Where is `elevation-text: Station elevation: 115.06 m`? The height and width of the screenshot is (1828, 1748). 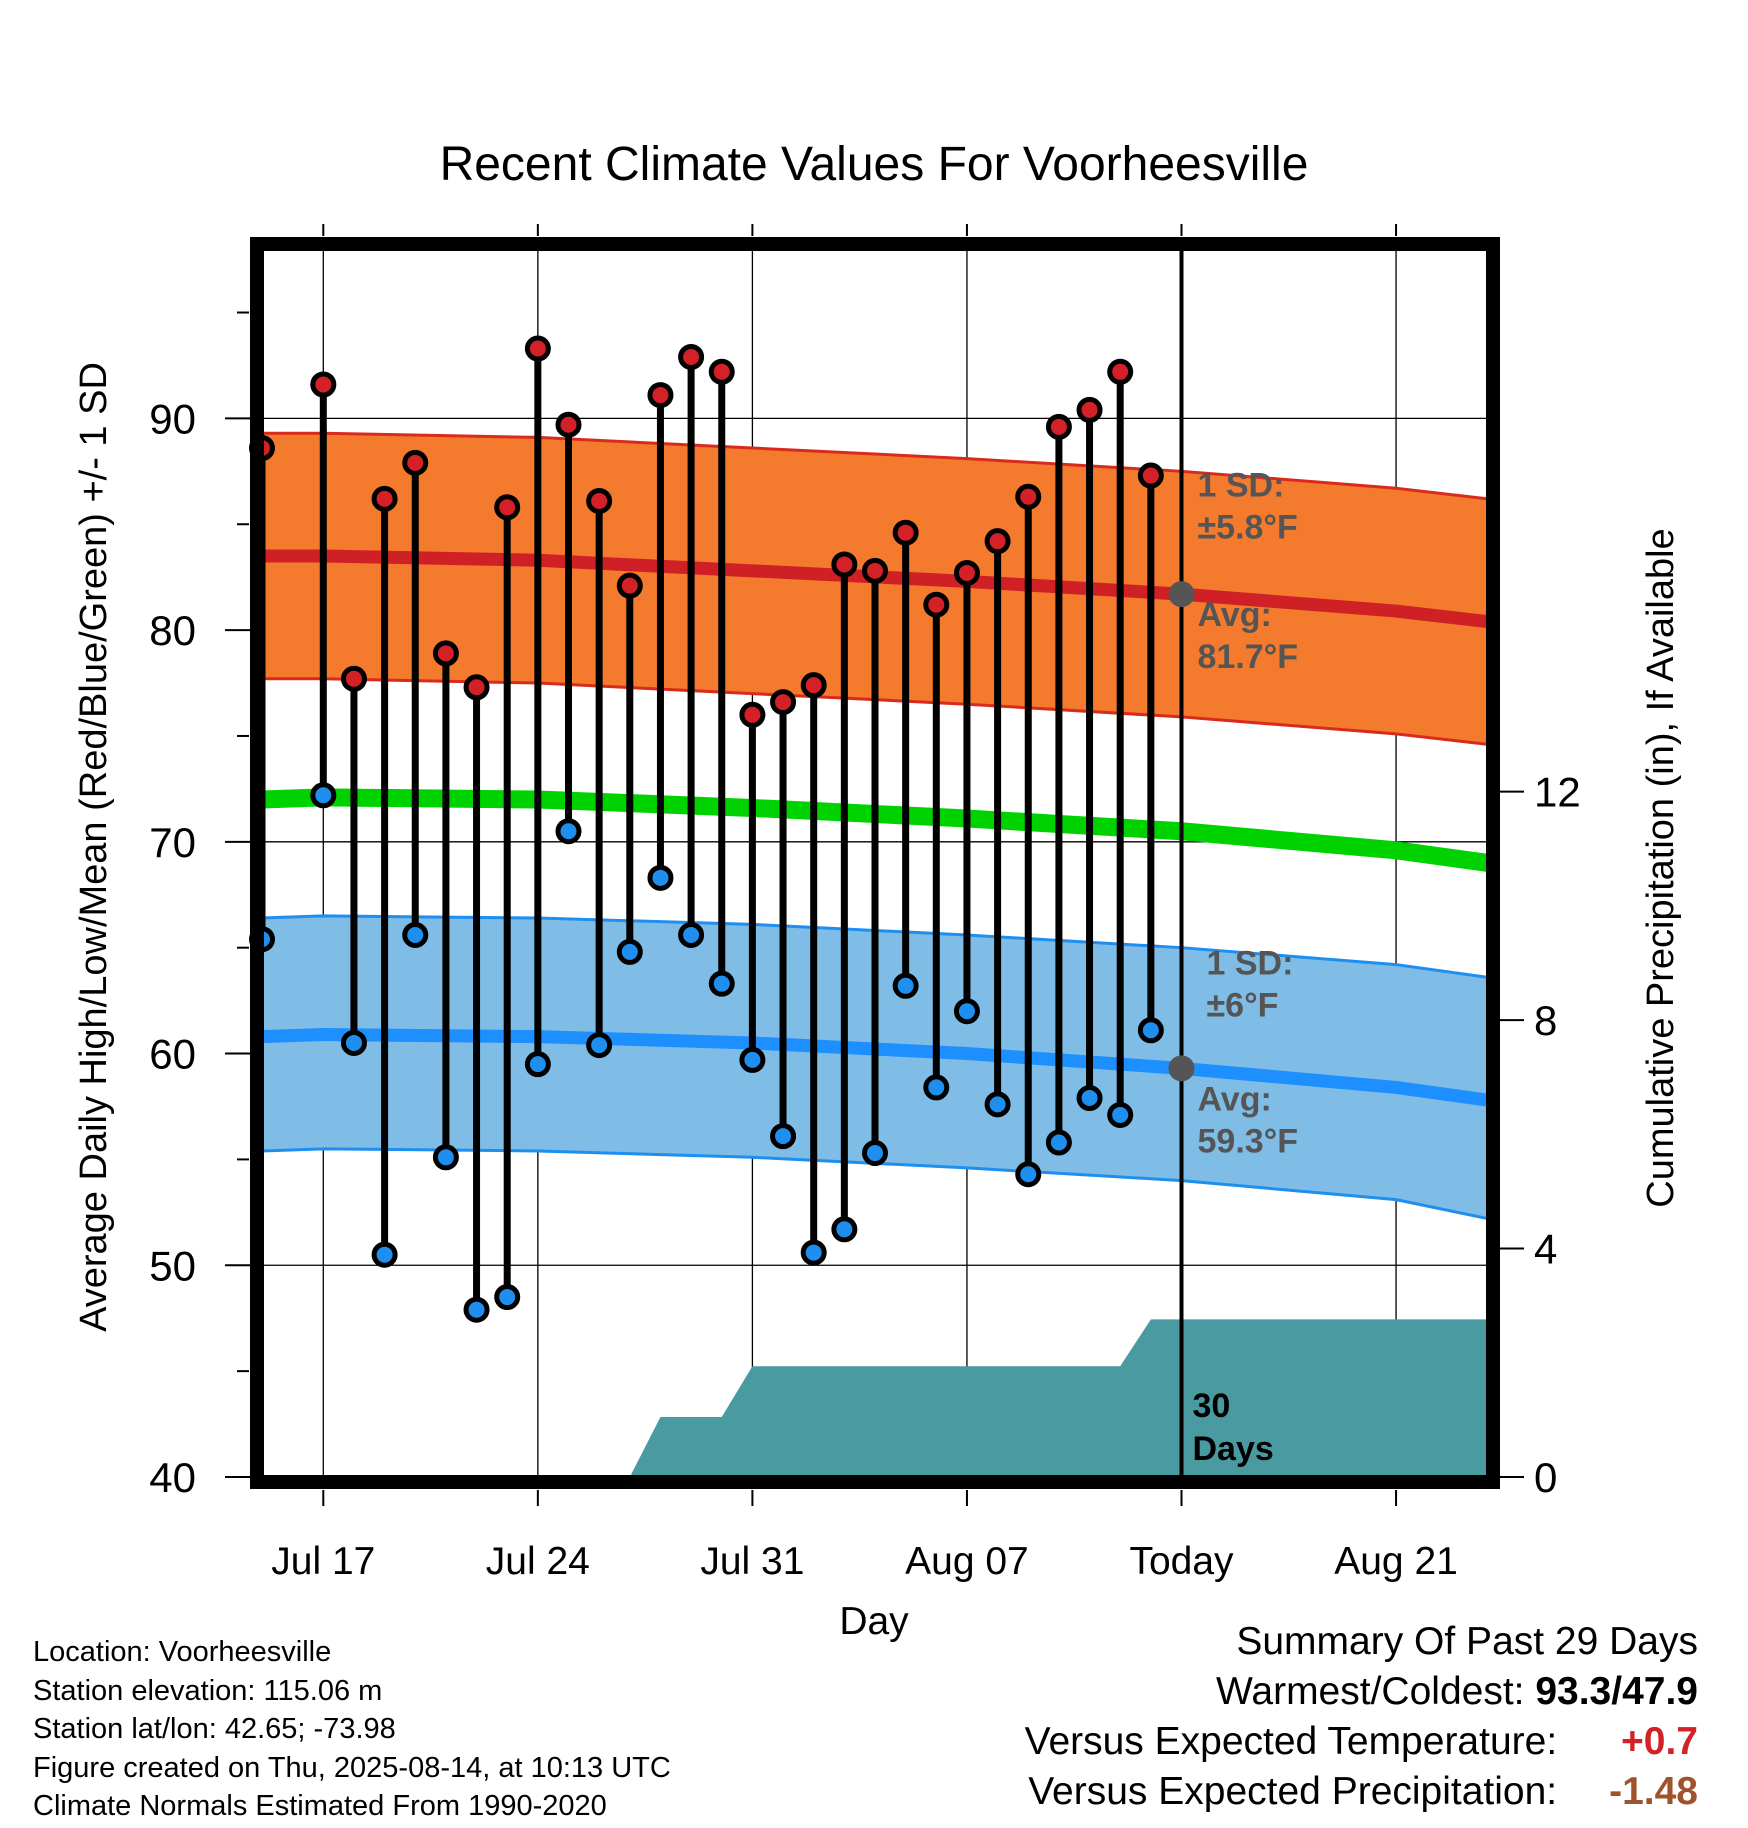 elevation-text: Station elevation: 115.06 m is located at coordinates (208, 1690).